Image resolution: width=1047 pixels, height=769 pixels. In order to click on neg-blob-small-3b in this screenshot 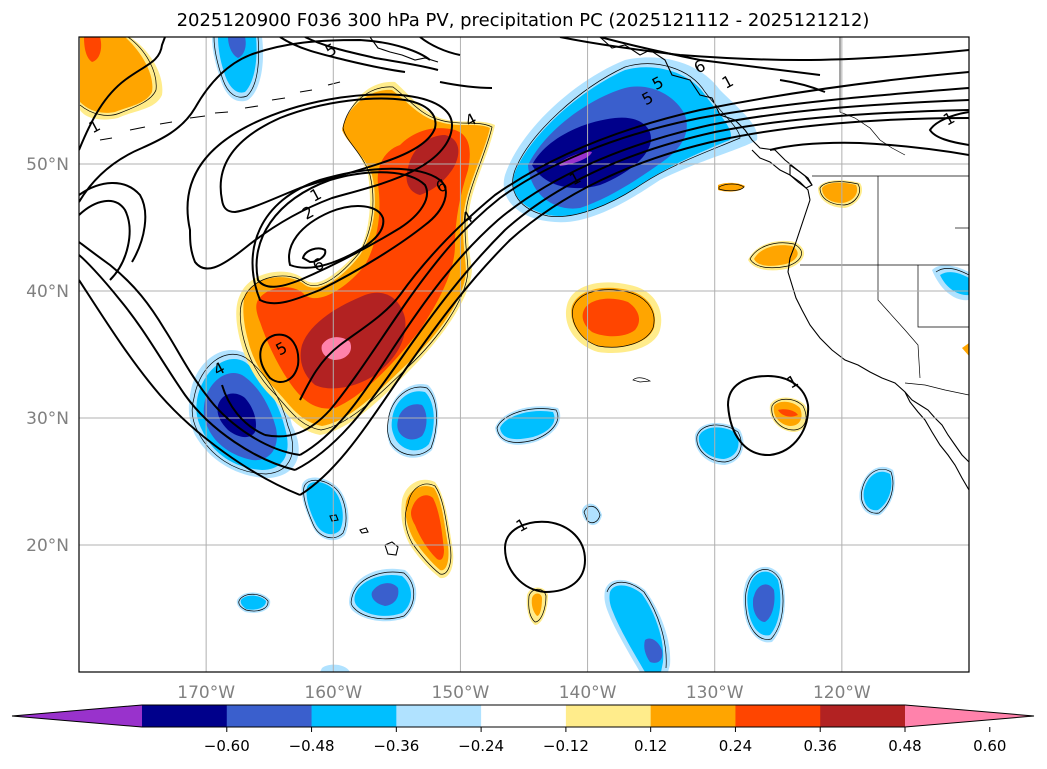, I will do `click(718, 443)`.